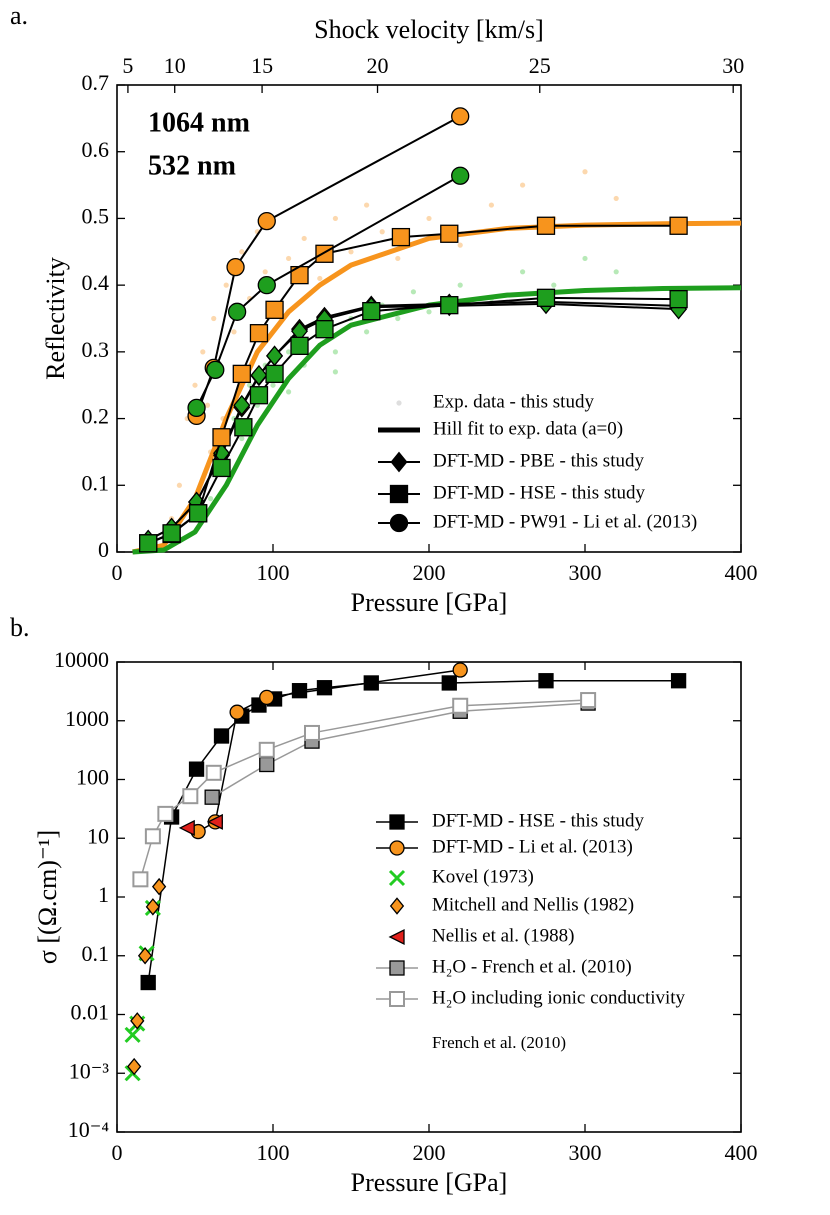 This screenshot has height=1215, width=830. What do you see at coordinates (55, 318) in the screenshot?
I see `y-axis-label: Reflectivity` at bounding box center [55, 318].